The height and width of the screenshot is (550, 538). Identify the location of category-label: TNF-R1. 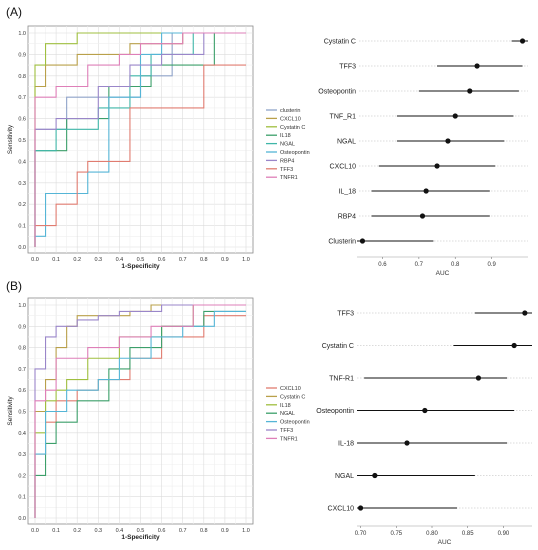
(341, 379).